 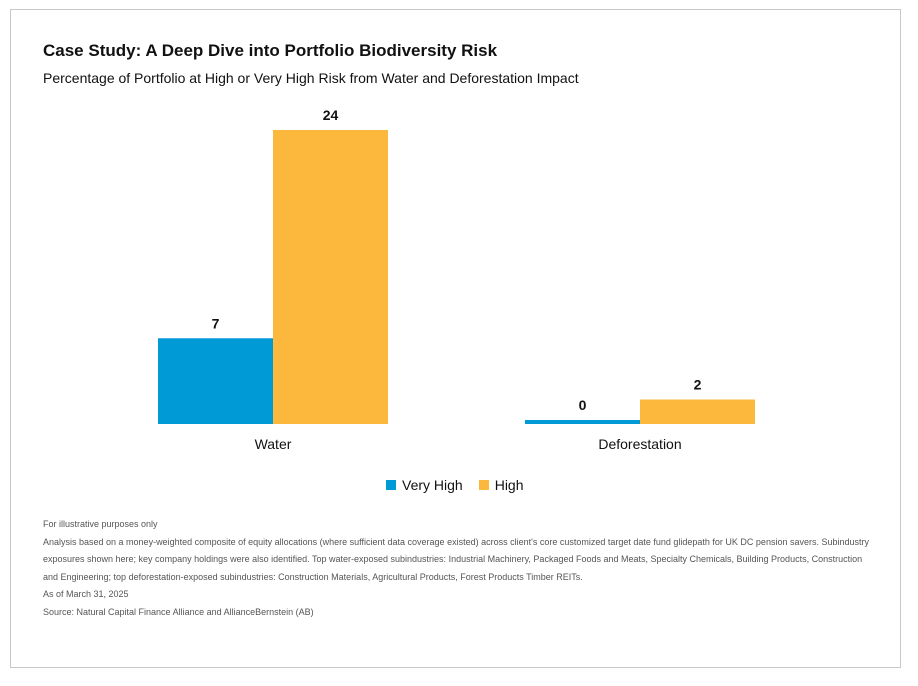 I want to click on data-label-deforestation-high: 2, so click(x=698, y=385).